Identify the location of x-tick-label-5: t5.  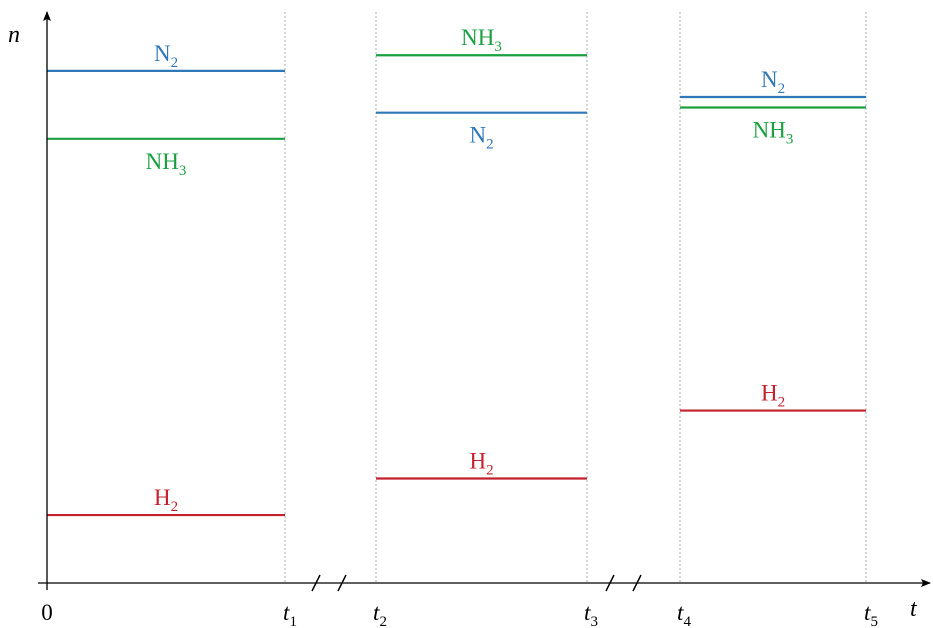
(871, 614).